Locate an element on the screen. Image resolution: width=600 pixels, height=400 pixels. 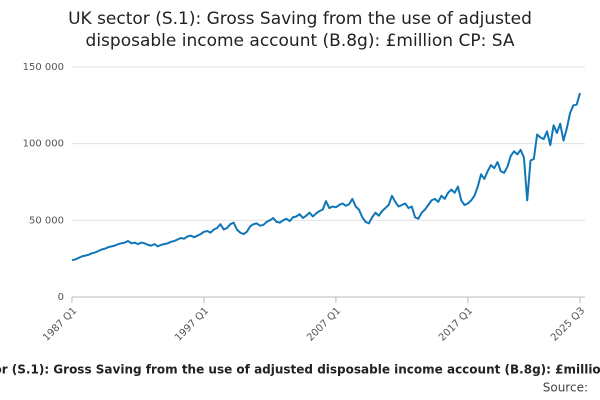
y-tick-label: 50 000 is located at coordinates (46, 220).